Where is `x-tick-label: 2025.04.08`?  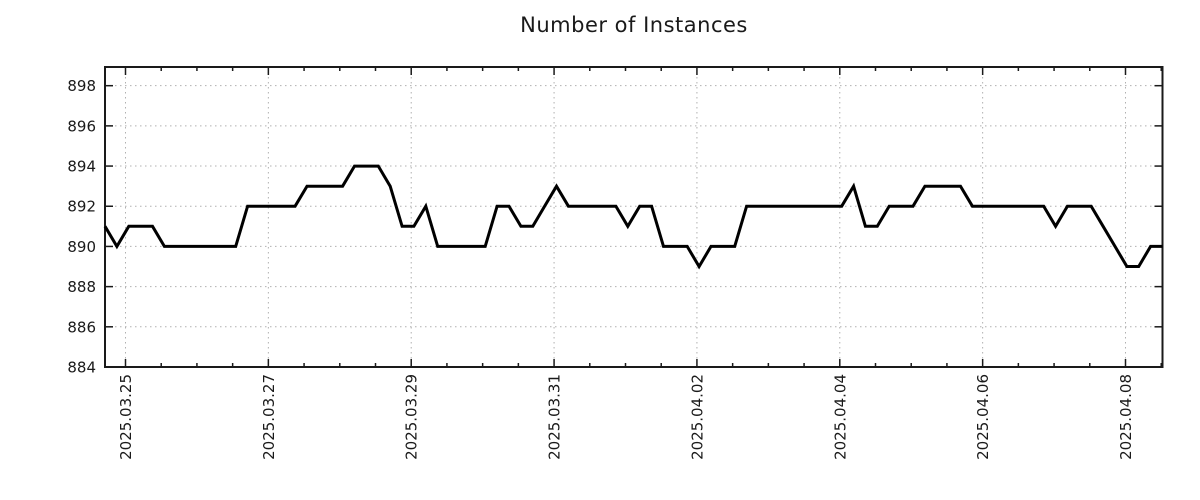
x-tick-label: 2025.04.08 is located at coordinates (1126, 417).